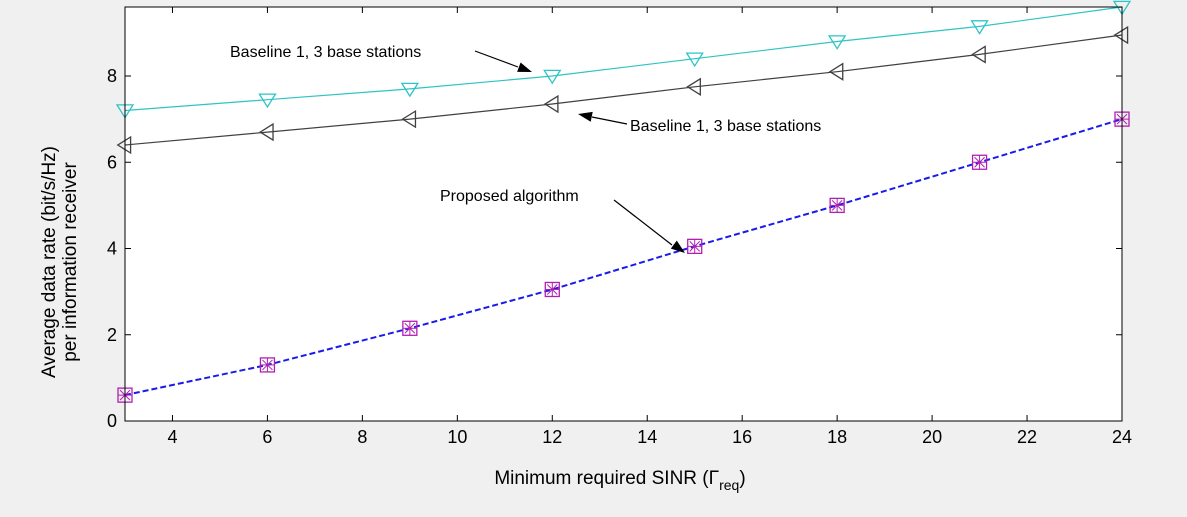 This screenshot has height=517, width=1187. I want to click on y-tick-label: 8, so click(112, 76).